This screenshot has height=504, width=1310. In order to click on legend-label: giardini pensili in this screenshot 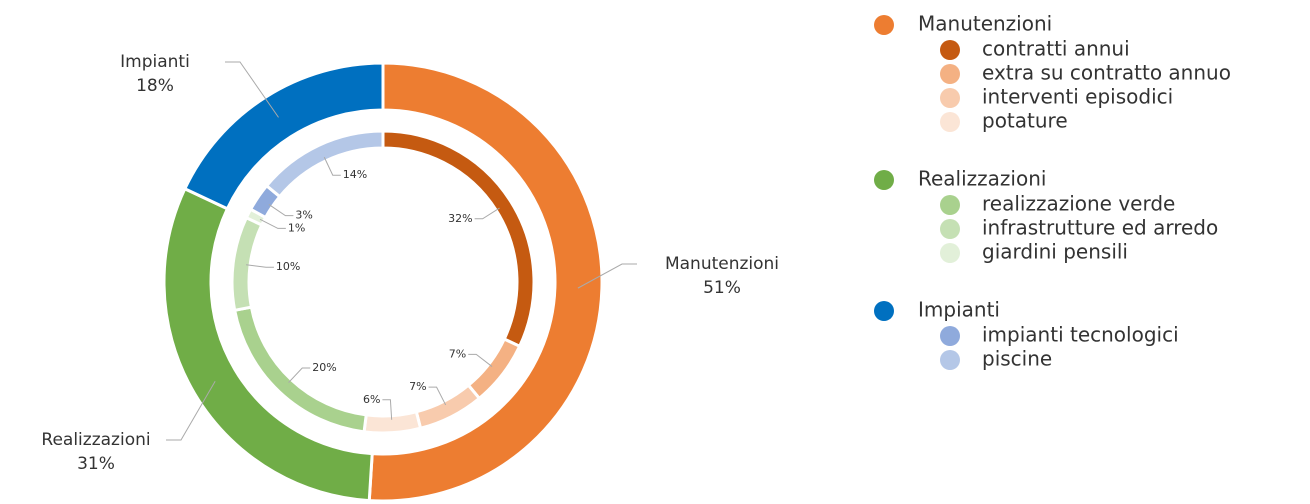, I will do `click(1055, 252)`.